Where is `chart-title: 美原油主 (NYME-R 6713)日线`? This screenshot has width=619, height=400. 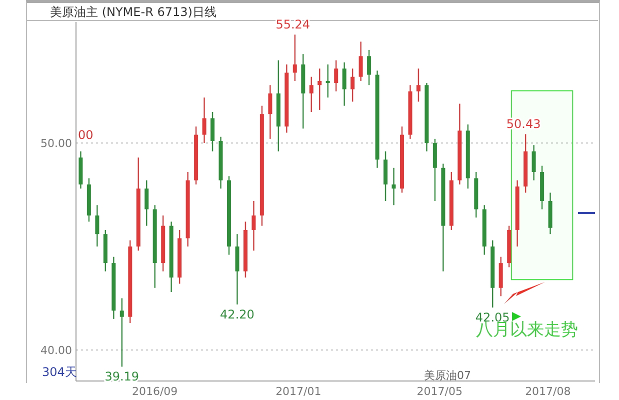
chart-title: 美原油主 (NYME-R 6713)日线 is located at coordinates (133, 12).